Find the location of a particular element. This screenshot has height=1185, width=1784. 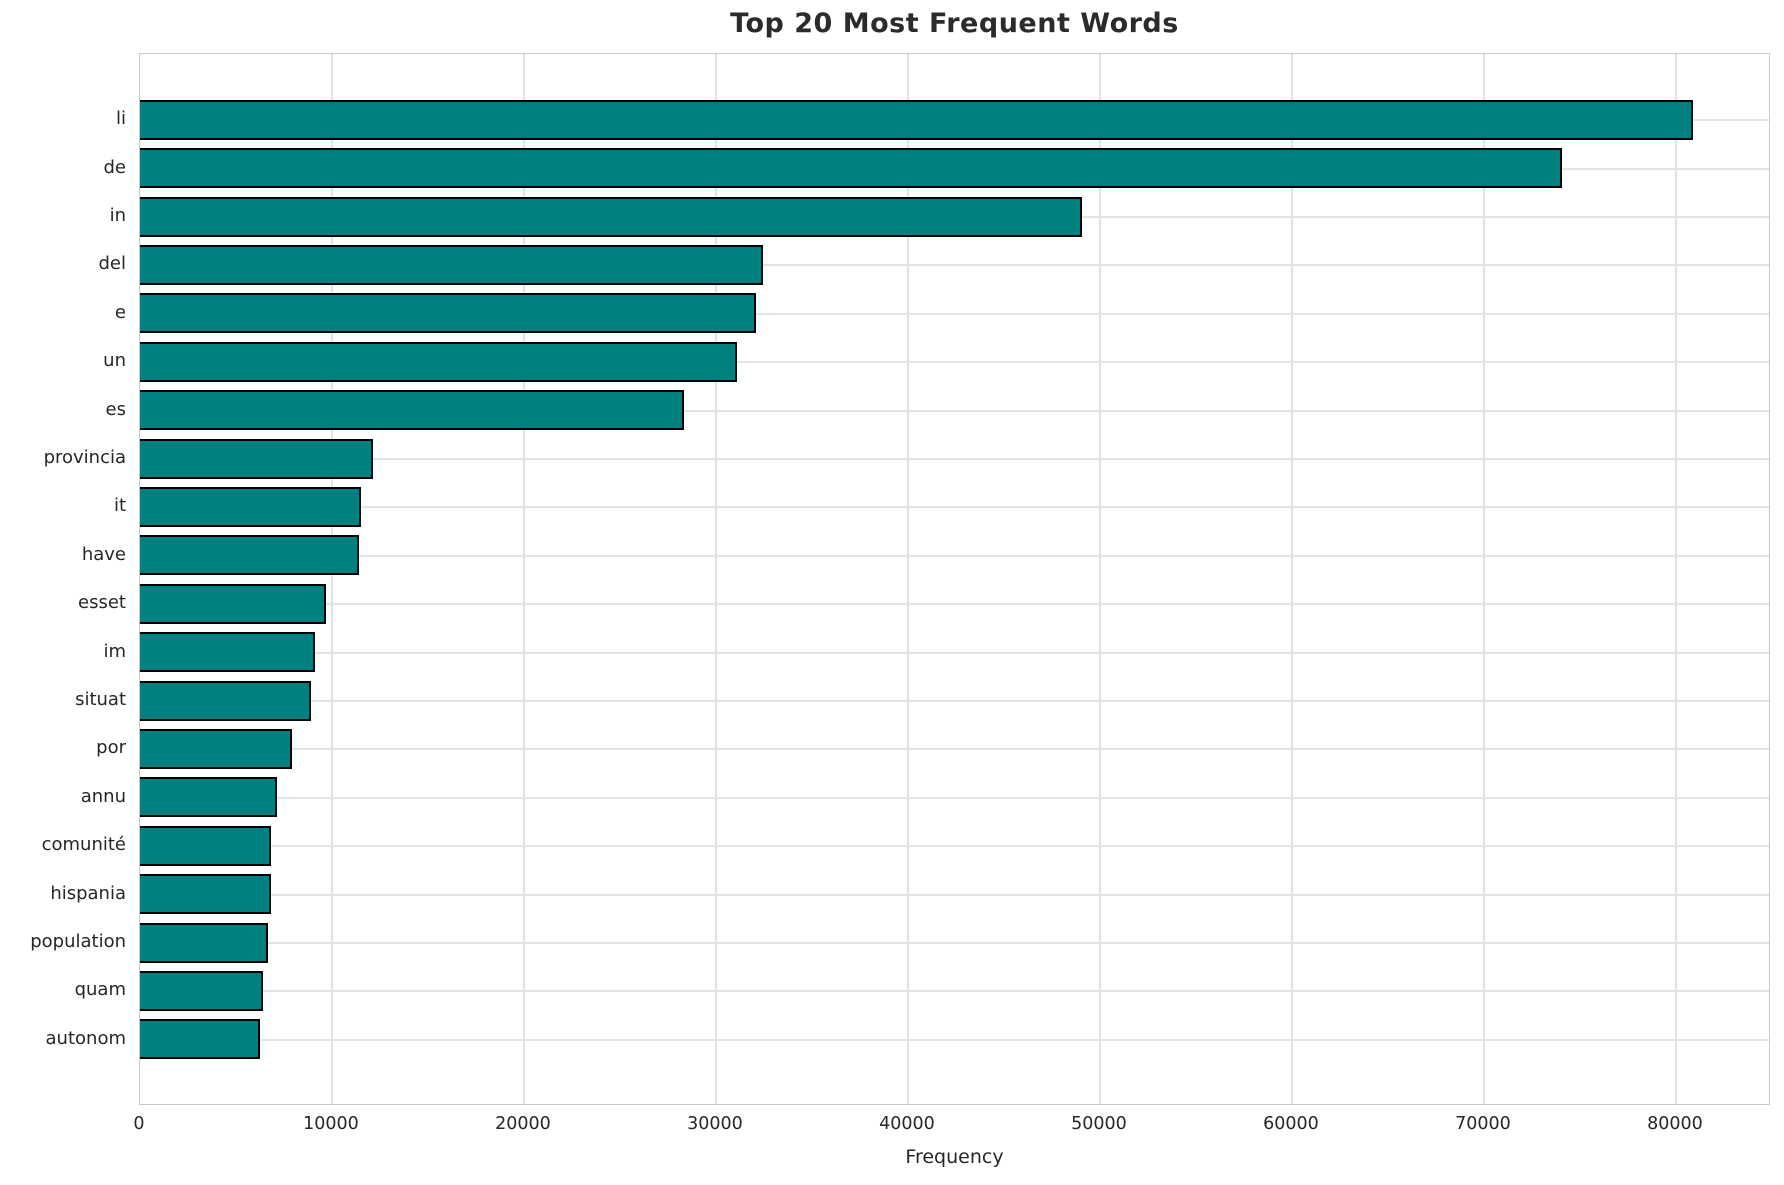

bar-e is located at coordinates (448, 313).